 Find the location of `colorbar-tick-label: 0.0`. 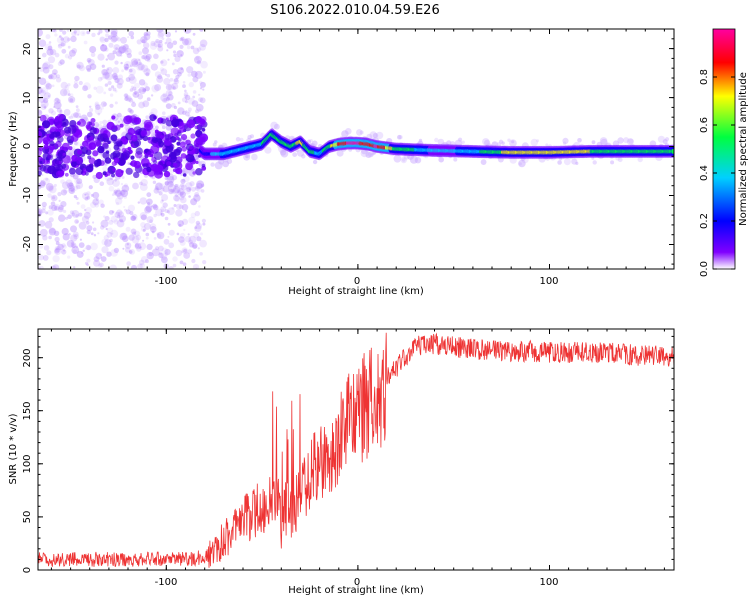

colorbar-tick-label: 0.0 is located at coordinates (704, 269).